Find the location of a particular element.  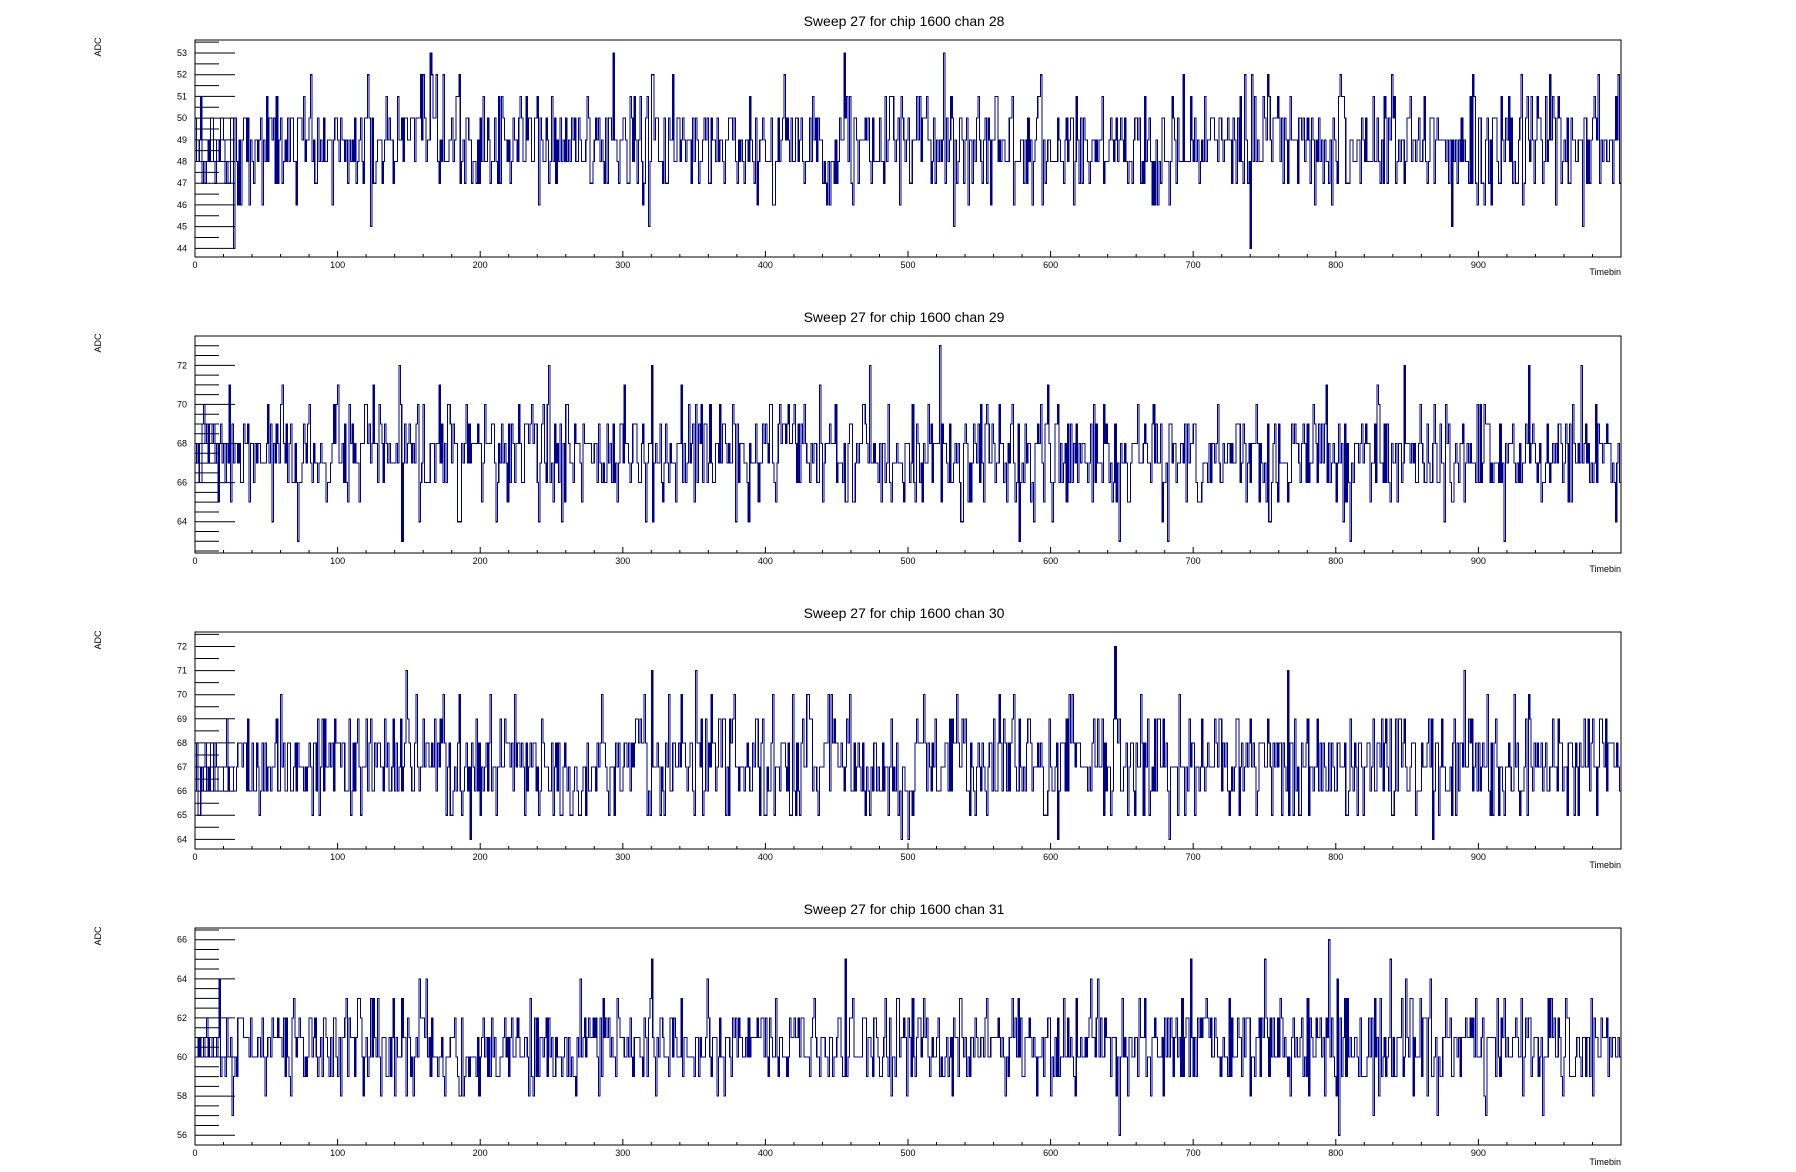

y-tick-label: 47 is located at coordinates (182, 183).